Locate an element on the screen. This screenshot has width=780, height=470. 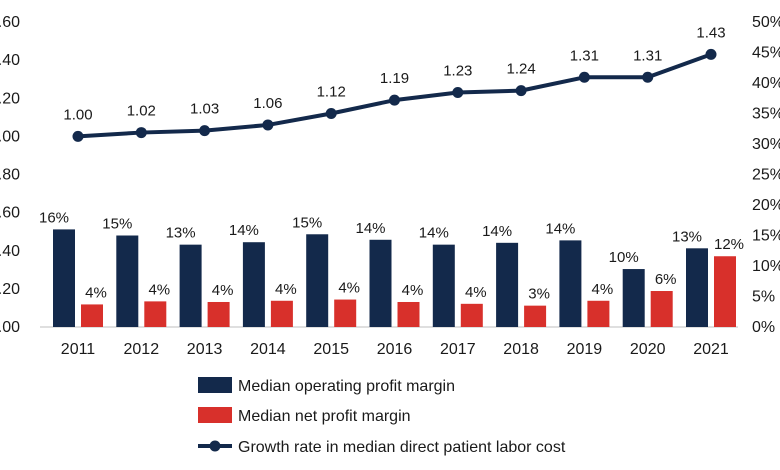
labor-cost-growth-data-label: 1.43 is located at coordinates (710, 32).